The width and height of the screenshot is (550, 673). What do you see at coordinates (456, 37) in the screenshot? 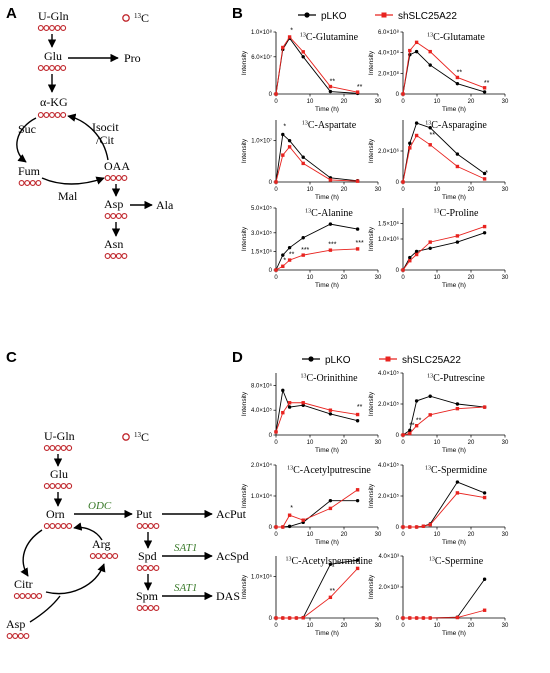
I see `chart-title: 13C-Glutamate` at bounding box center [456, 37].